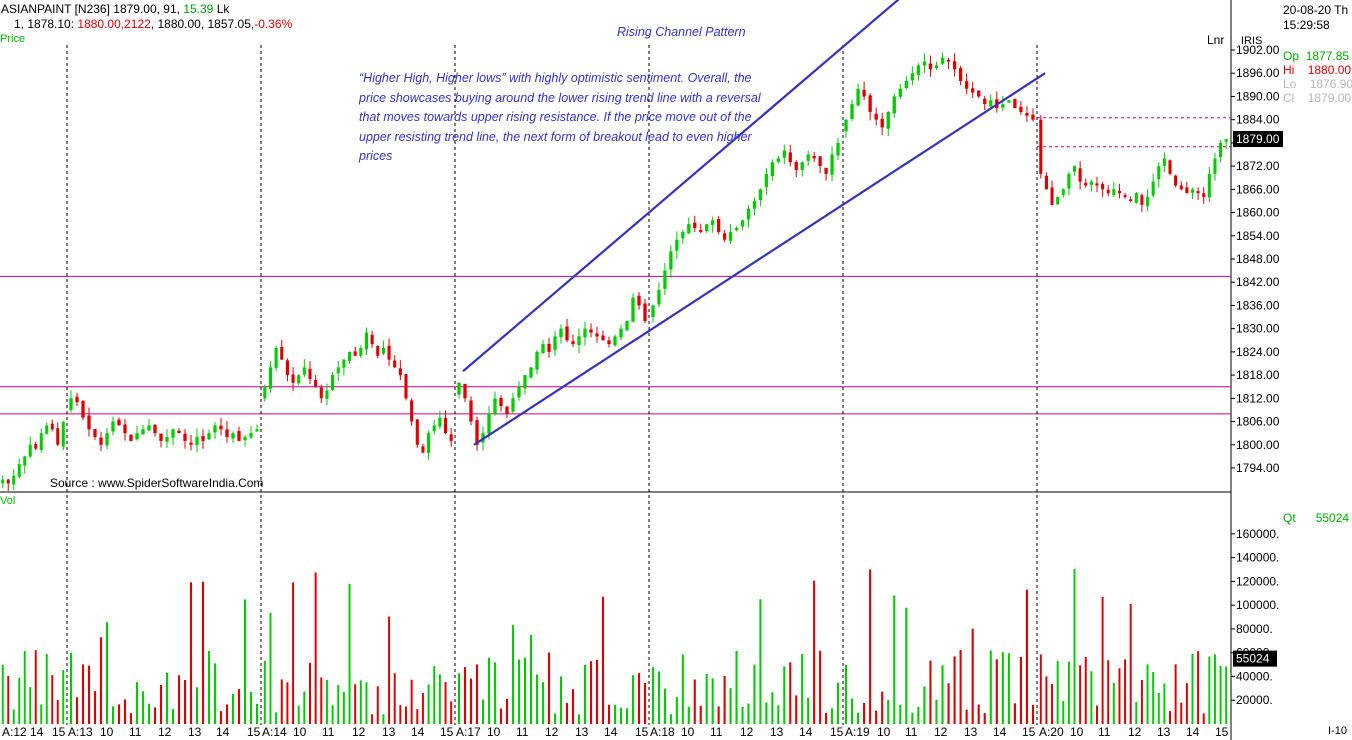  I want to click on high-label: Hi, so click(1289, 70).